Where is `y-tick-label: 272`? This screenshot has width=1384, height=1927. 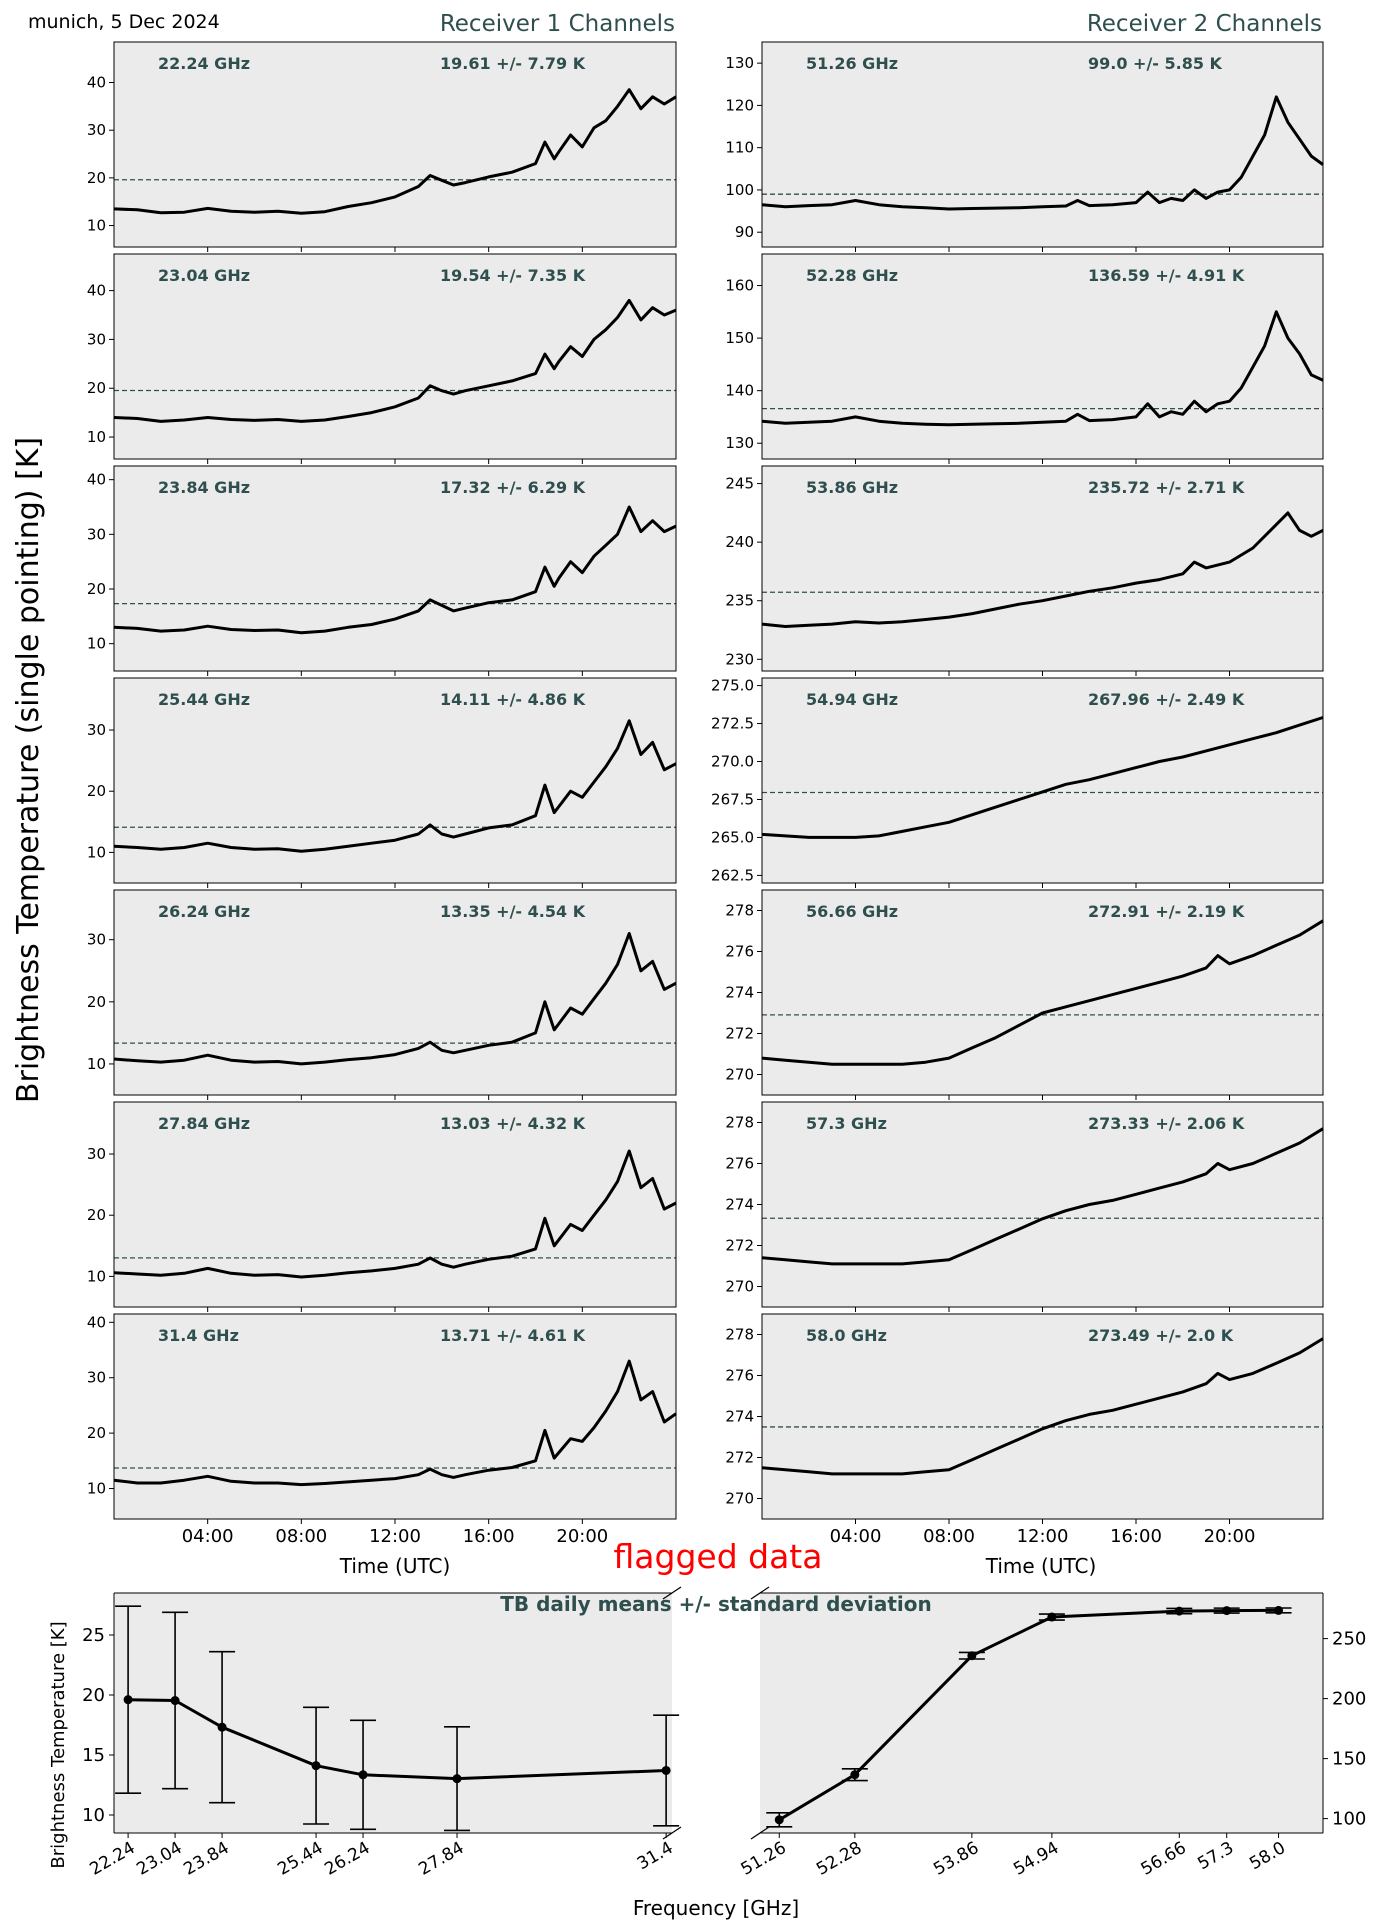
y-tick-label: 272 is located at coordinates (739, 1034).